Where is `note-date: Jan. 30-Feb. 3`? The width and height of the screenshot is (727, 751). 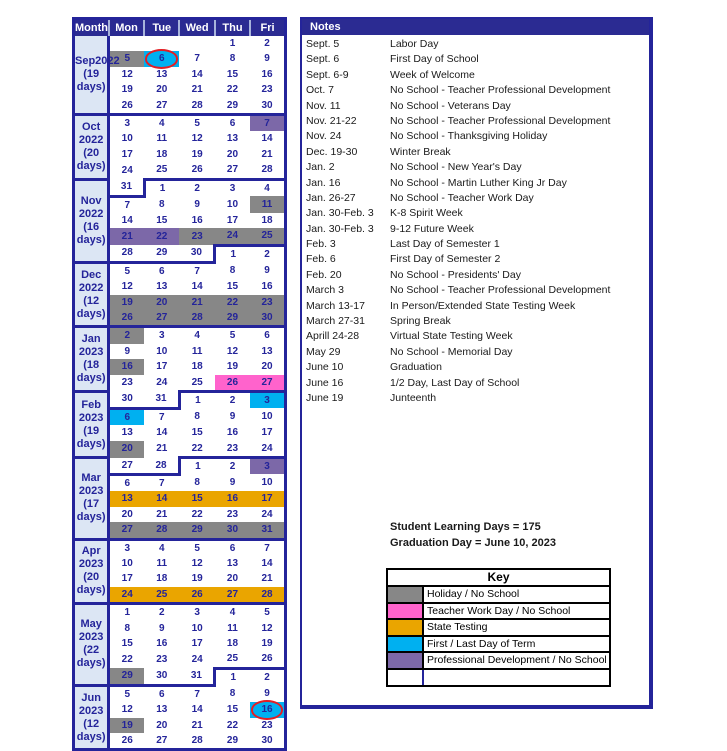
note-date: Jan. 30-Feb. 3 is located at coordinates (340, 213).